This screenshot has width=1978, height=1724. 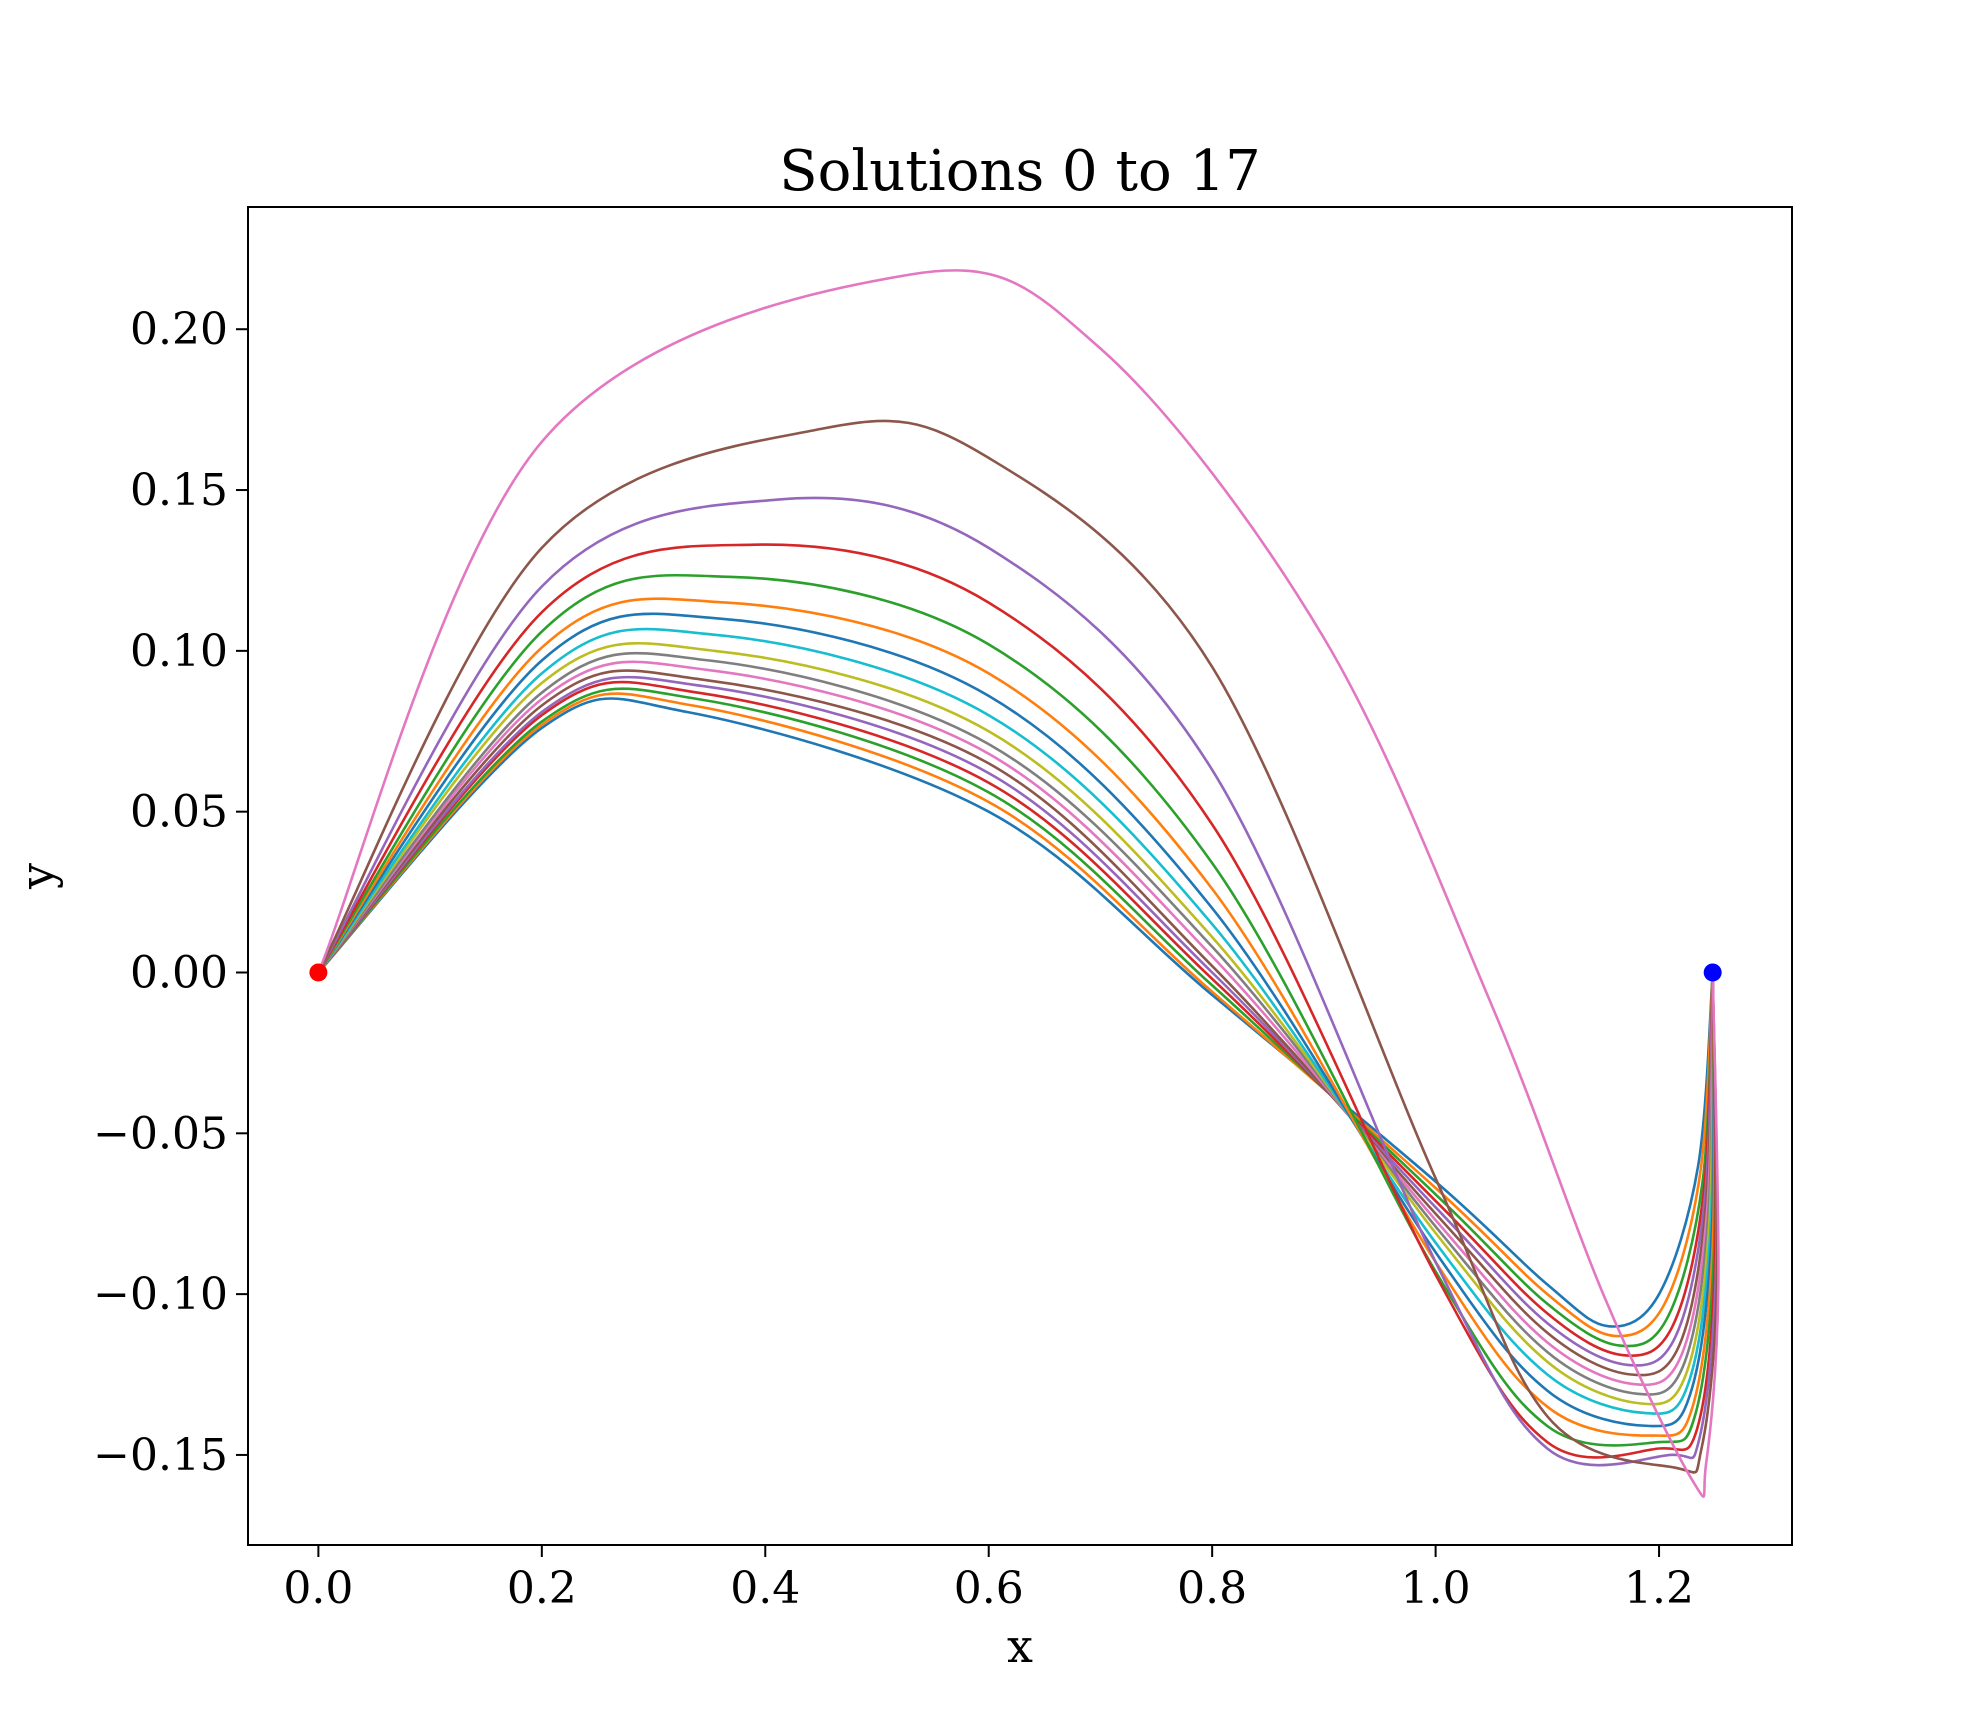 What do you see at coordinates (1712, 972) in the screenshot?
I see `end-point-marker` at bounding box center [1712, 972].